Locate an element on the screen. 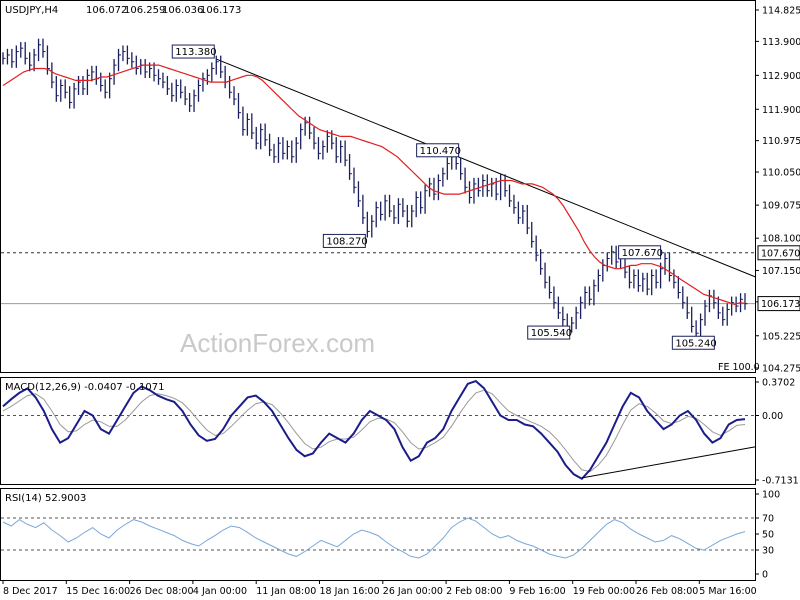 This screenshot has height=600, width=800. rsi-tick-label: 100 is located at coordinates (771, 495).